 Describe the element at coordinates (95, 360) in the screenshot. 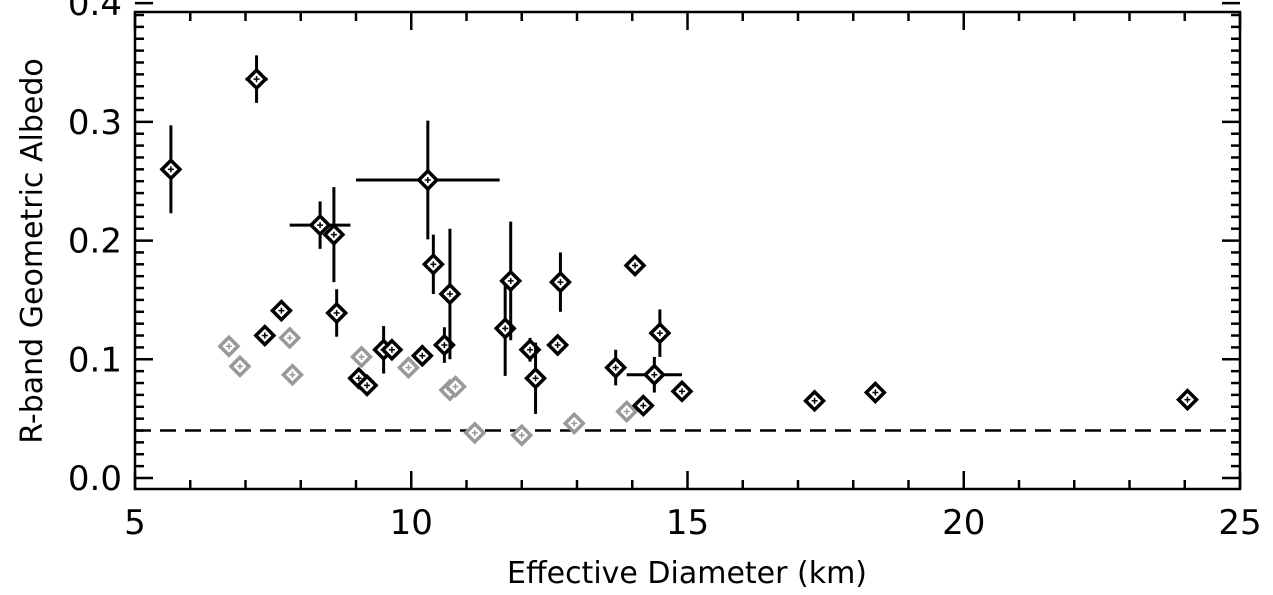

I see `y-tick-label: 0.1` at that location.